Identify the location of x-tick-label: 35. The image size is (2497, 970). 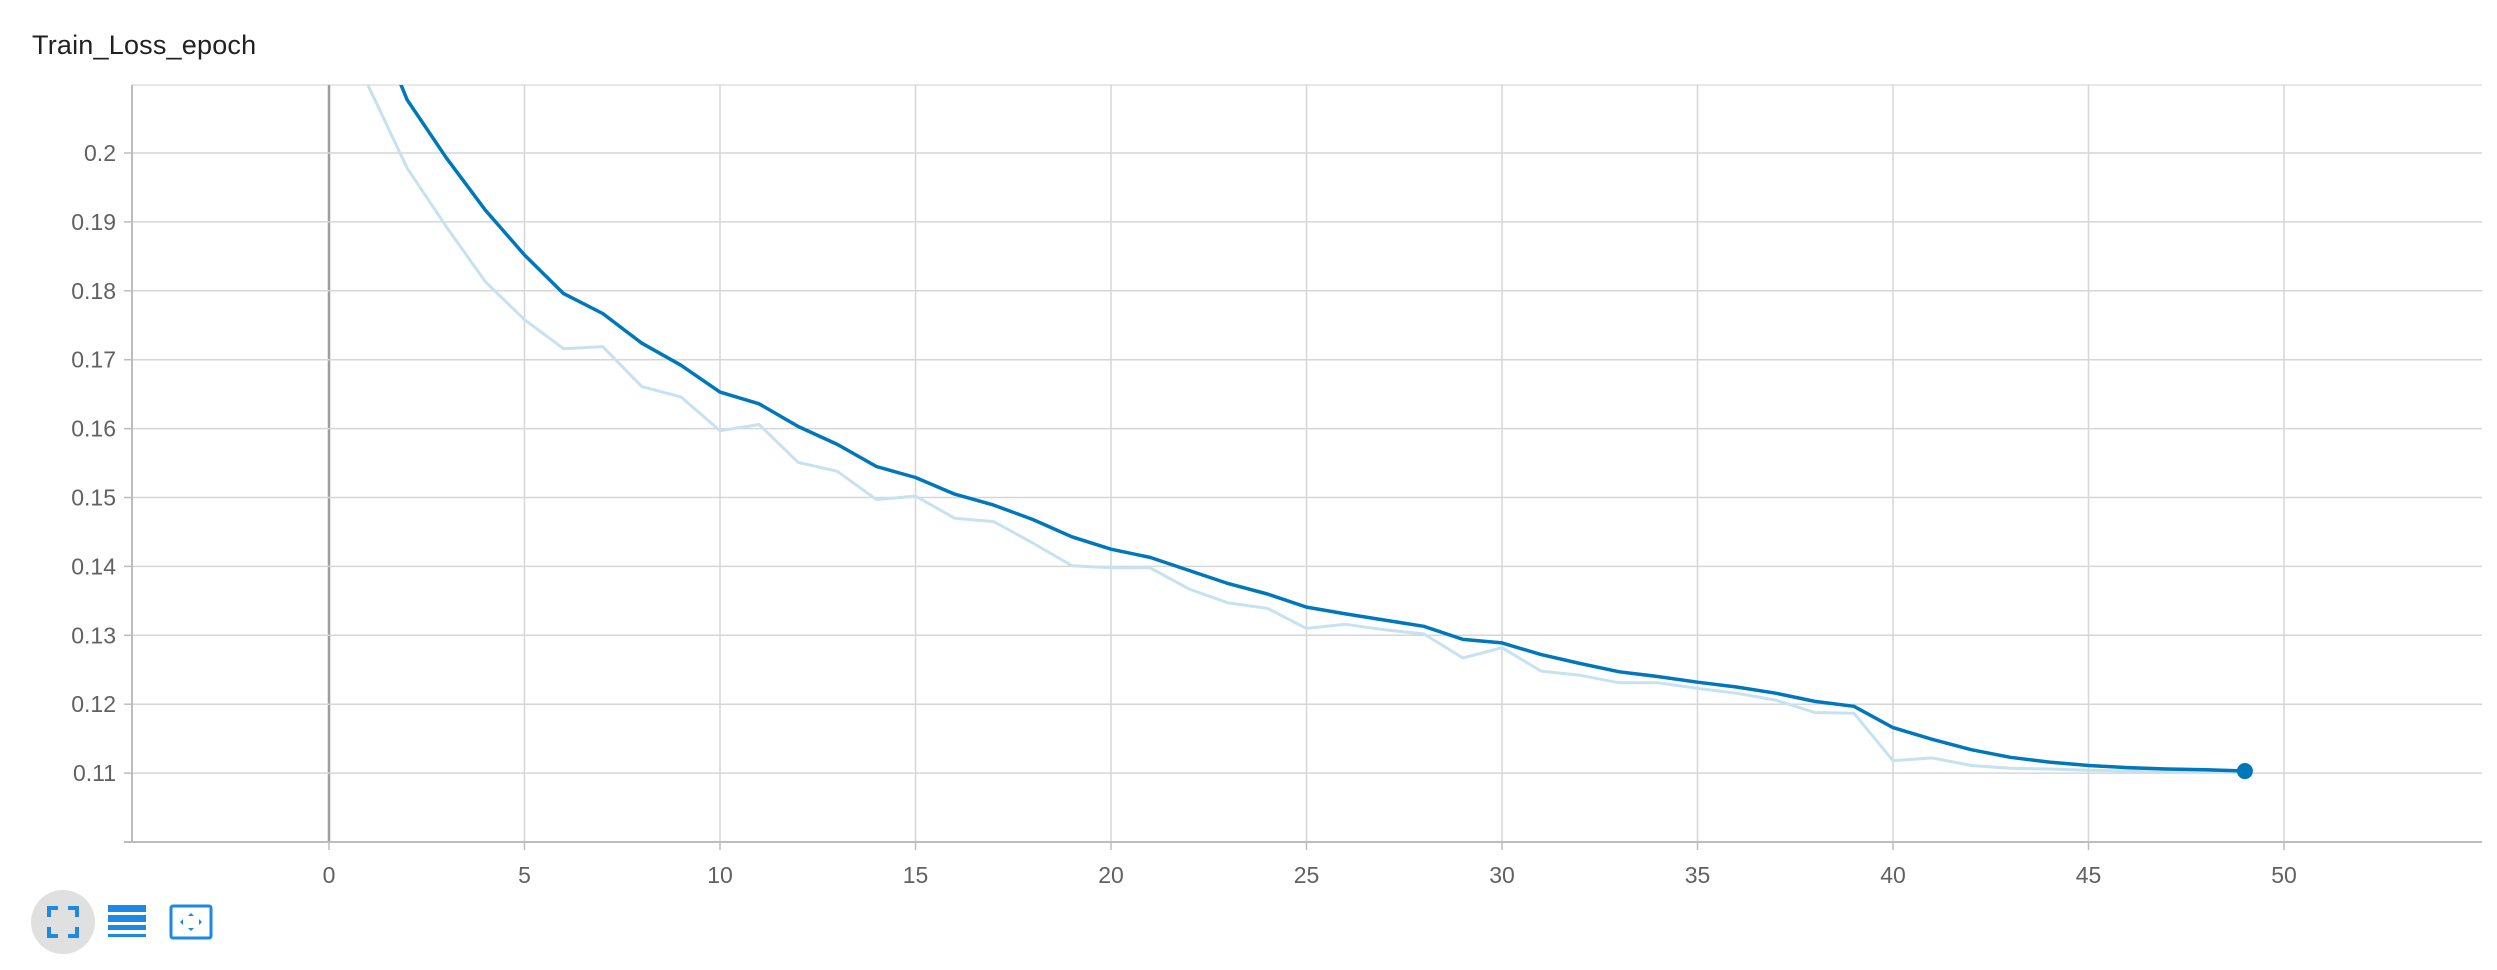
(1698, 875).